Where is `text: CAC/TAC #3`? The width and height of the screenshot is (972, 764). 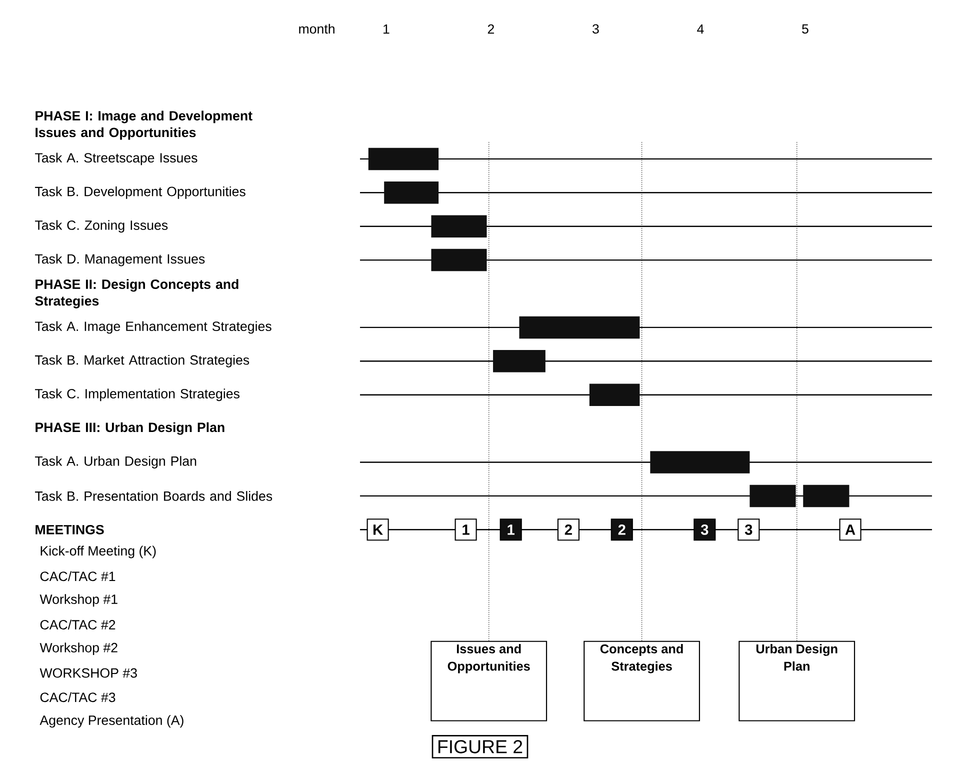 text: CAC/TAC #3 is located at coordinates (78, 697).